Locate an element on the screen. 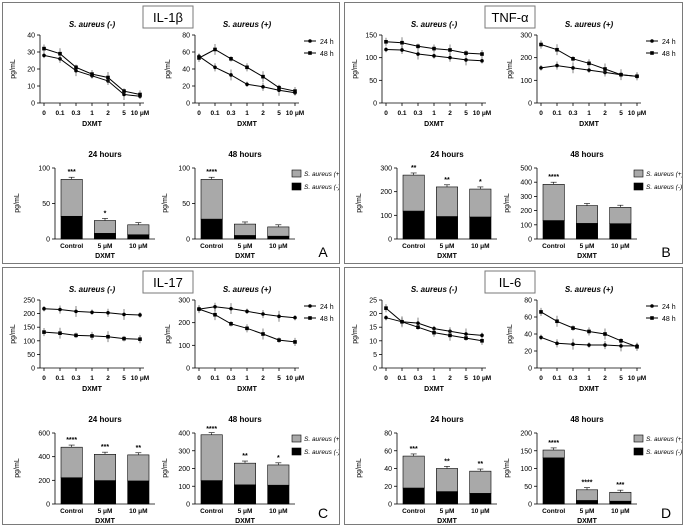  panel-C-bar-1-sig-2: * is located at coordinates (278, 458).